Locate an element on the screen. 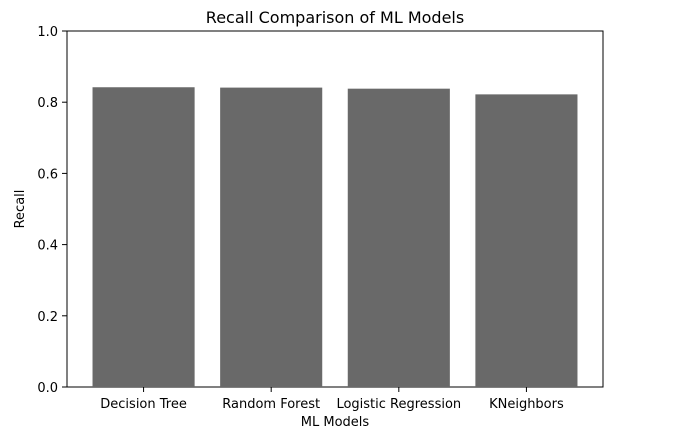  y-axis-ticks: 0.0 0.2 0.4 0.6 0.8 1.0 is located at coordinates (52, 210).